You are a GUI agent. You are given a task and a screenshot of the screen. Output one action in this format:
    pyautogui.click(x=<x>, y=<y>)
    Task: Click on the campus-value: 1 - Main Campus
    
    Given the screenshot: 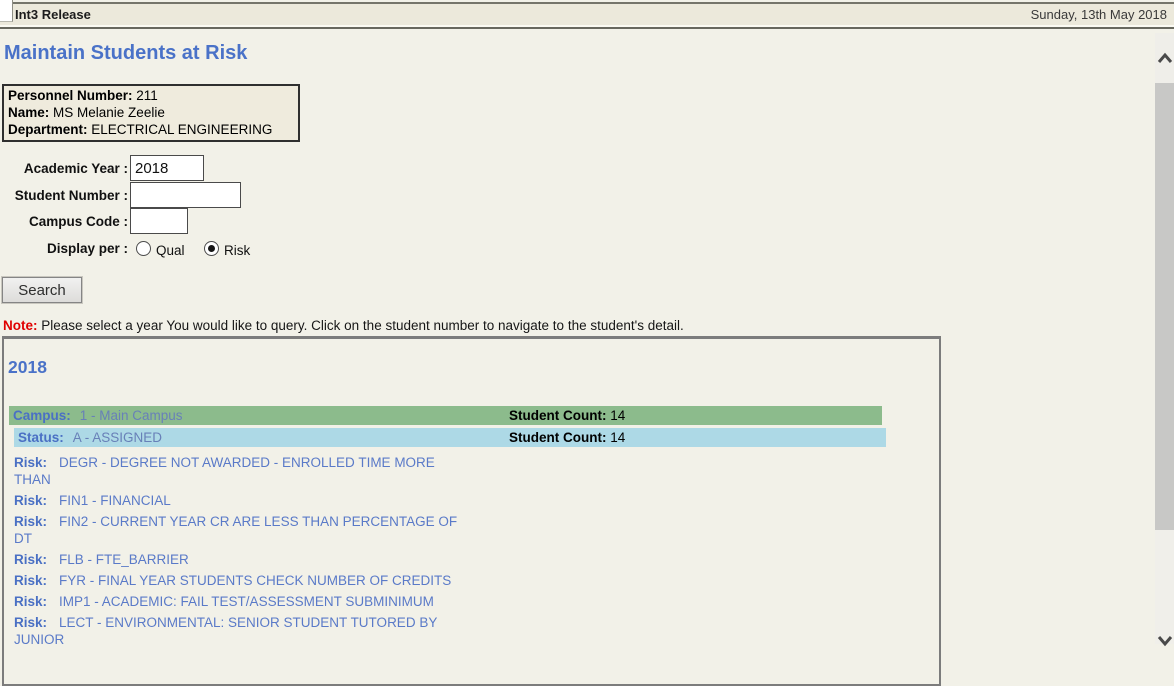 What is the action you would take?
    pyautogui.click(x=131, y=415)
    